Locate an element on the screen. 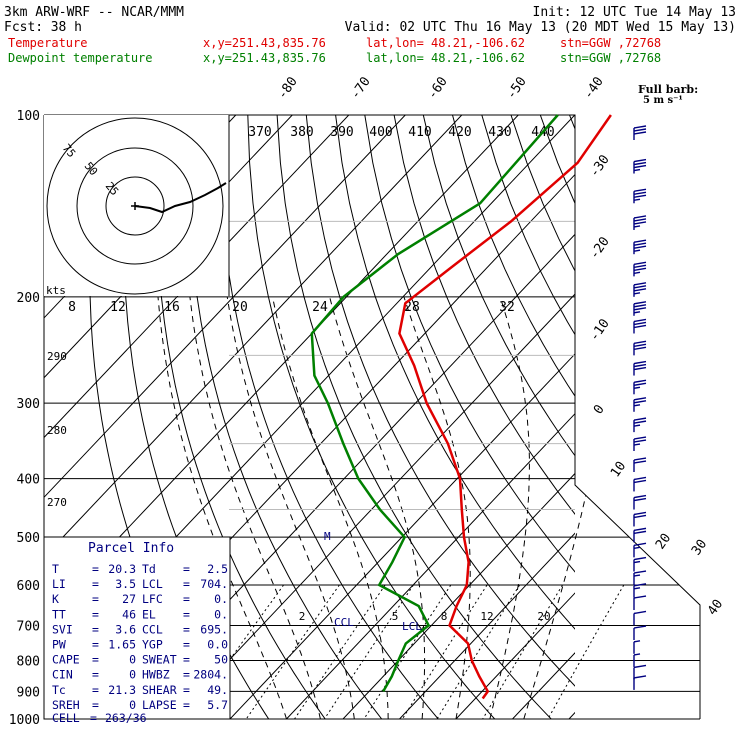 This screenshot has height=740, width=740. theta-left-label: 280 is located at coordinates (57, 430).